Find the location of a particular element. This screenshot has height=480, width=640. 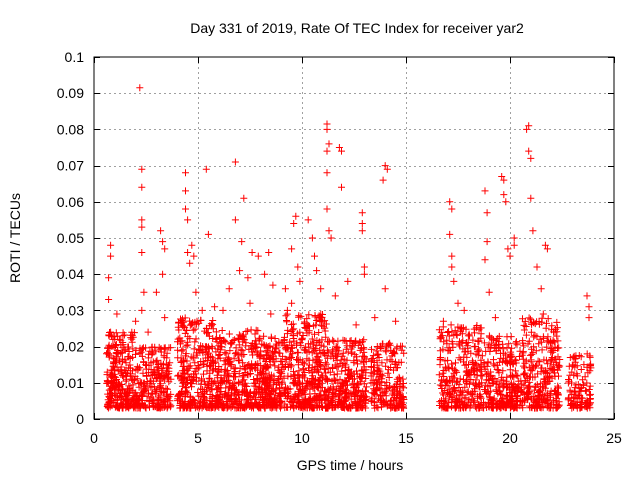

y-tick-label: 0 is located at coordinates (80, 419).